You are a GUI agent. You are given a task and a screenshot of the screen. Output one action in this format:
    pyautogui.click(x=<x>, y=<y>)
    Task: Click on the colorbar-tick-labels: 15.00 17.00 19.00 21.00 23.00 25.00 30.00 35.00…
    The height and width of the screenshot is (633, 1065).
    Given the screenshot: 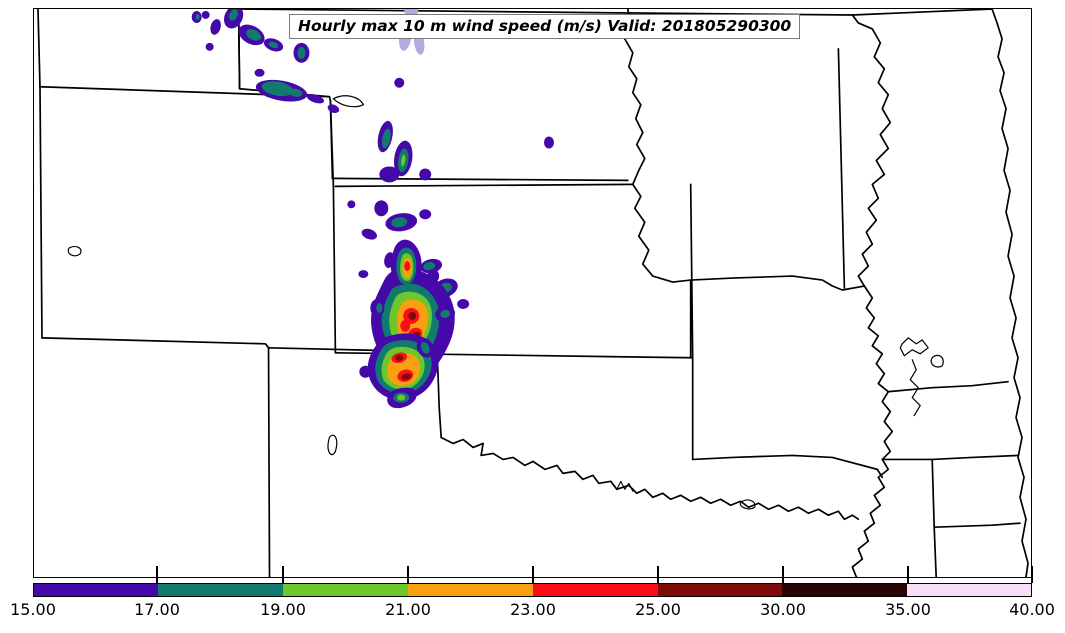 What is the action you would take?
    pyautogui.click(x=532, y=612)
    